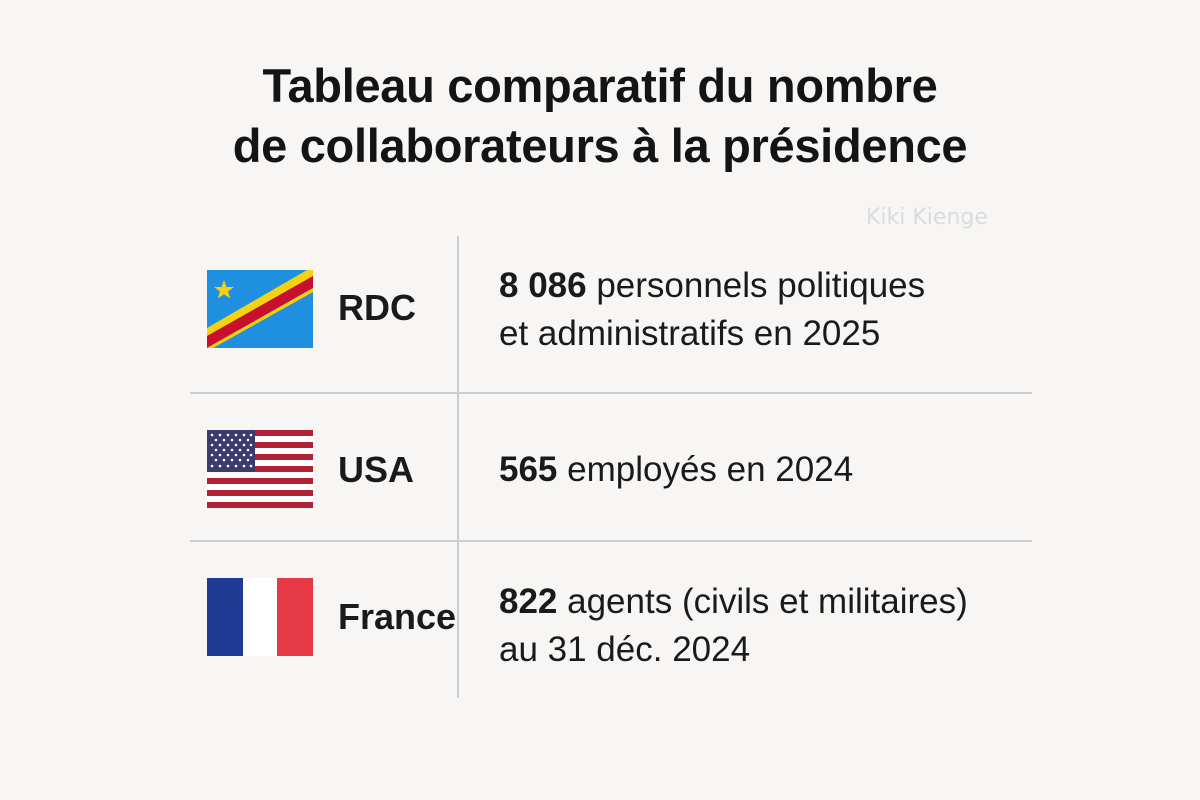 The width and height of the screenshot is (1200, 800). What do you see at coordinates (376, 469) in the screenshot?
I see `country-label-usa: USA` at bounding box center [376, 469].